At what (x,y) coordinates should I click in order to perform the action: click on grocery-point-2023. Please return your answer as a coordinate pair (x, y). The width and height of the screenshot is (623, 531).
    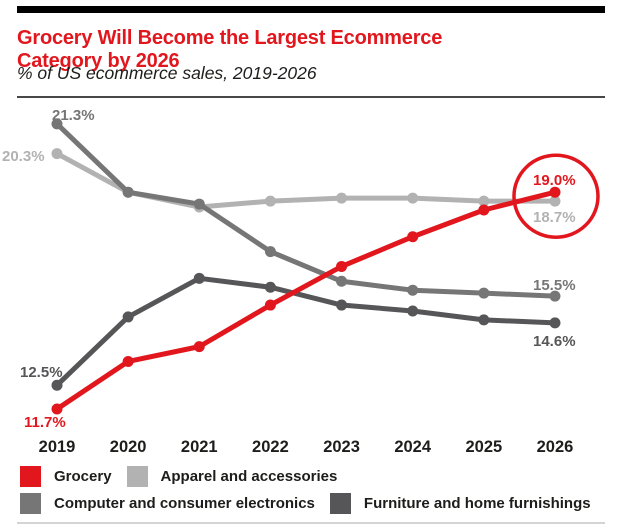
    Looking at the image, I should click on (342, 266).